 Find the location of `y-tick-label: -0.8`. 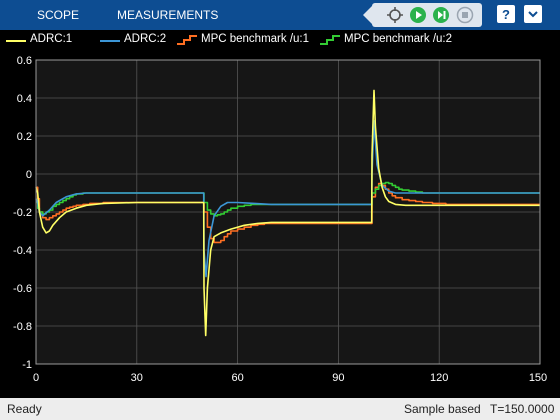

y-tick-label: -0.8 is located at coordinates (22, 327).